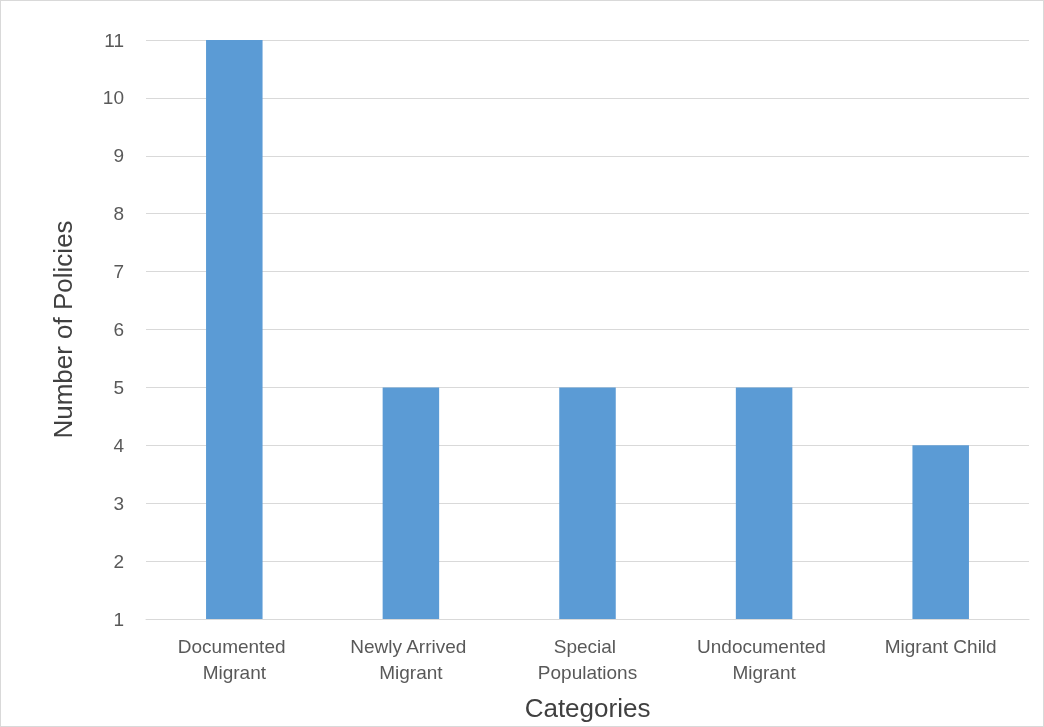 The width and height of the screenshot is (1044, 727). I want to click on x-tick-label: Newly Arrived Migrant, so click(411, 659).